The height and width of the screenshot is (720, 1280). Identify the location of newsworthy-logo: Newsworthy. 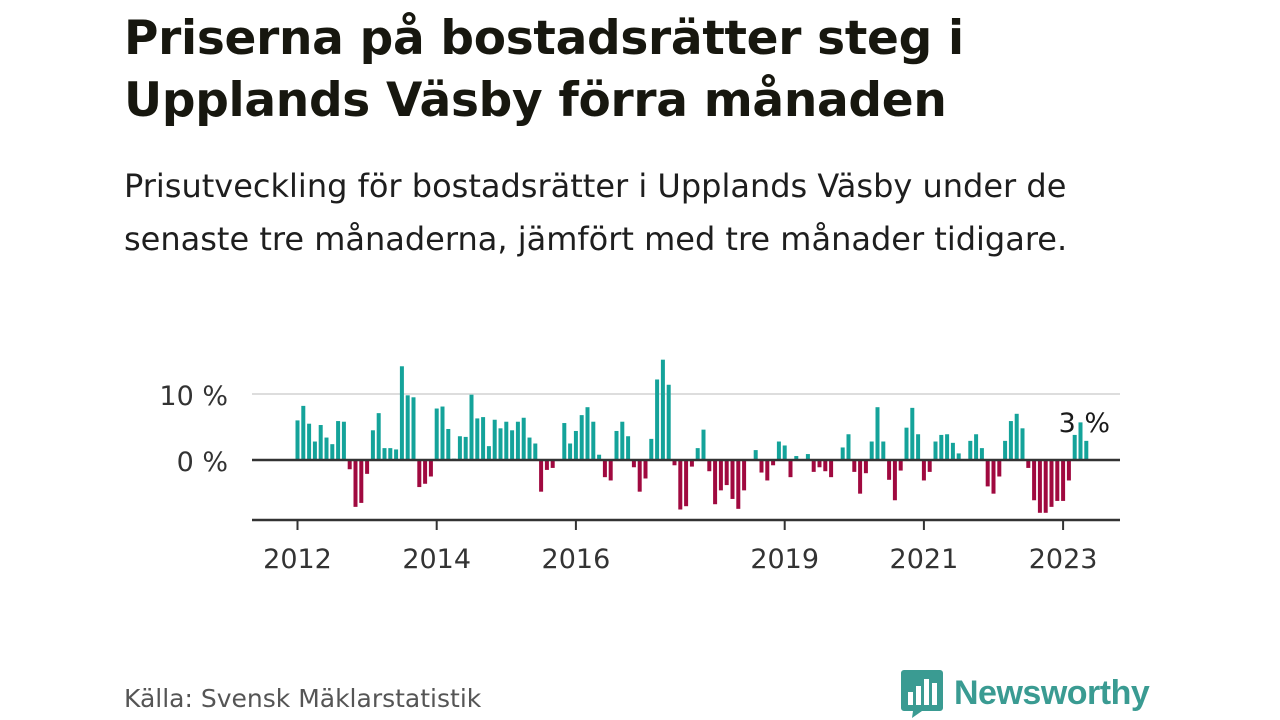
(1025, 693).